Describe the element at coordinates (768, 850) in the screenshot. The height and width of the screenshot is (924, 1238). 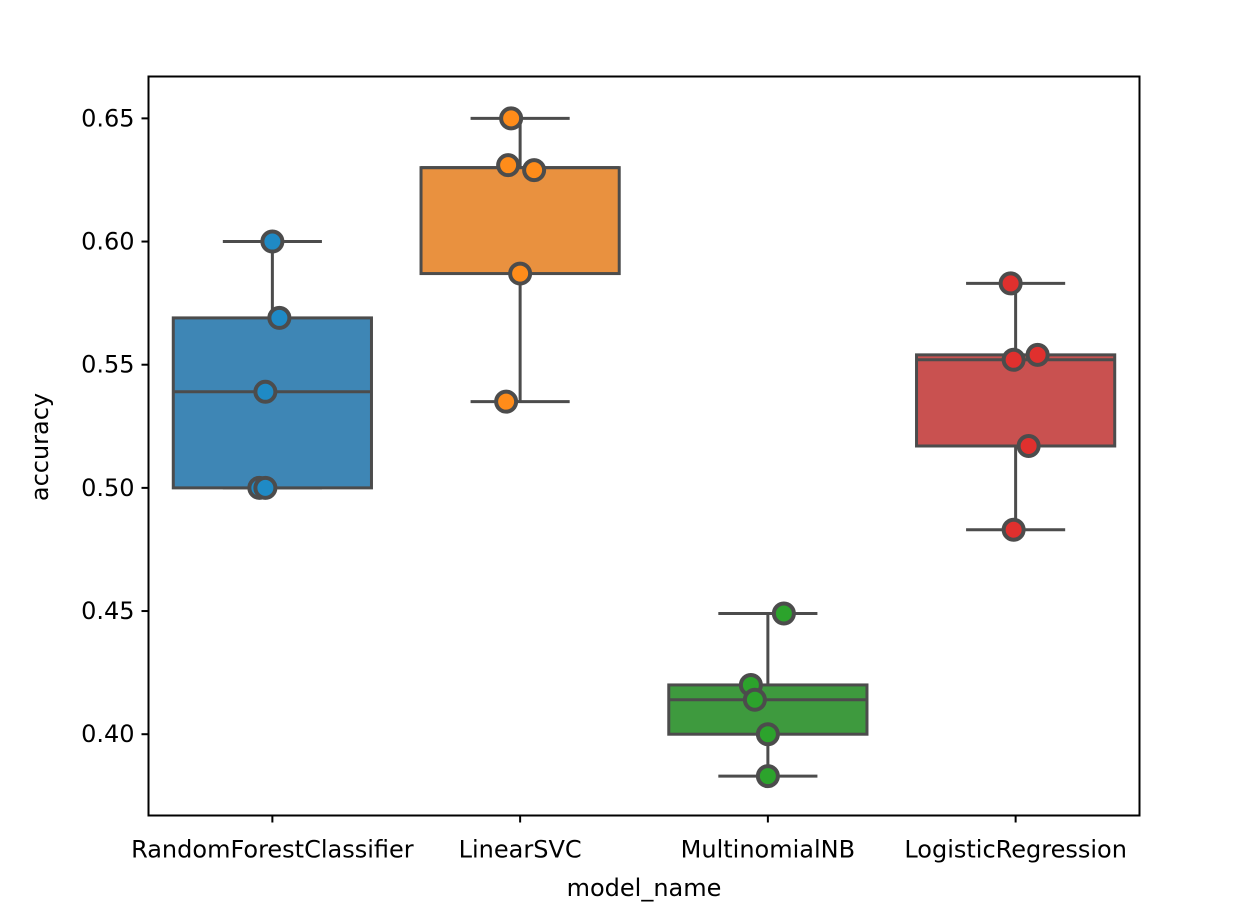
I see `x-tick-label: MultinomialNB` at that location.